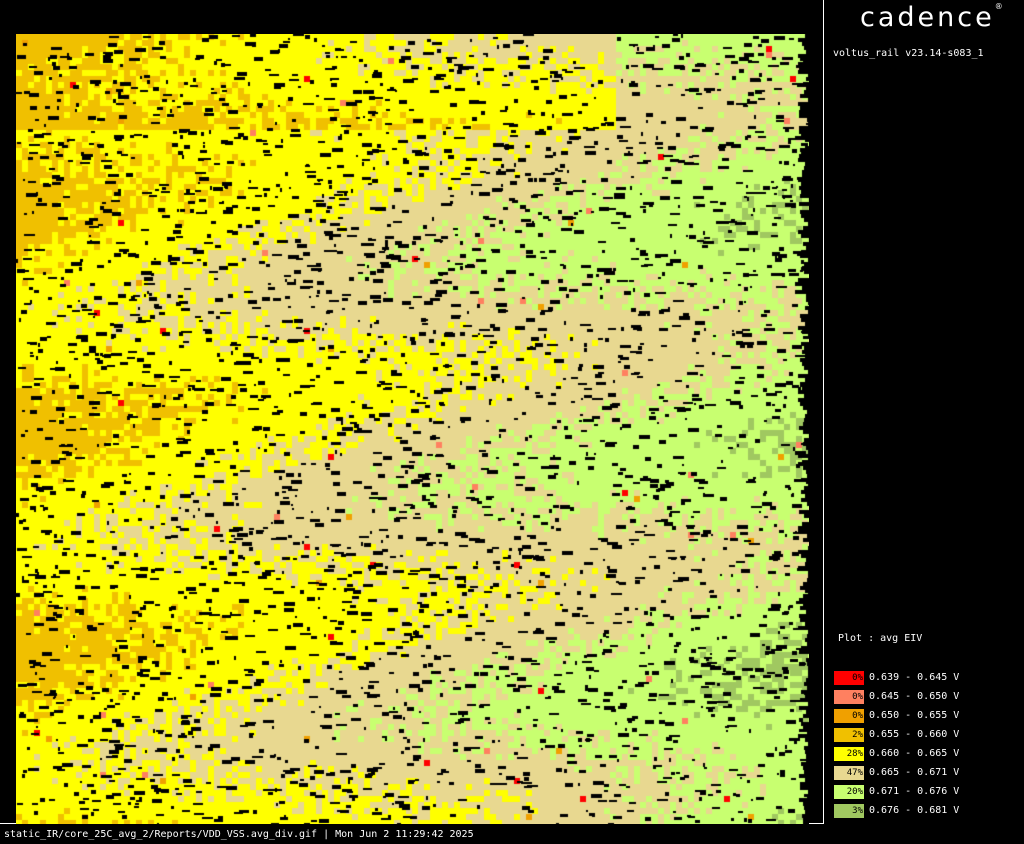  I want to click on legend-range: 0.645 - 0.650 V, so click(914, 696).